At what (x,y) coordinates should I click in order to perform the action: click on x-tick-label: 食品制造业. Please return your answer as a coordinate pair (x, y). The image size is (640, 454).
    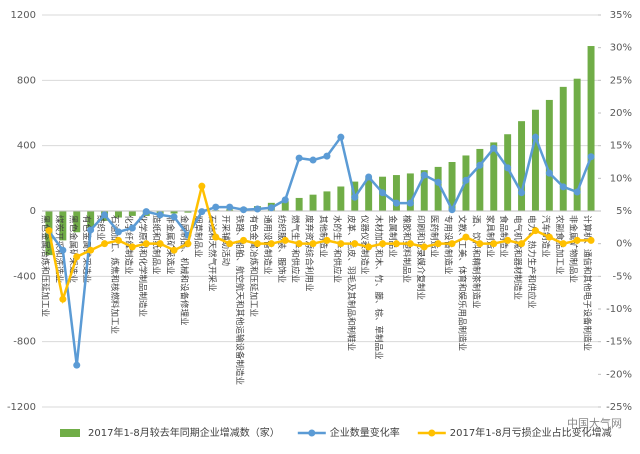
    Looking at the image, I should click on (503, 236).